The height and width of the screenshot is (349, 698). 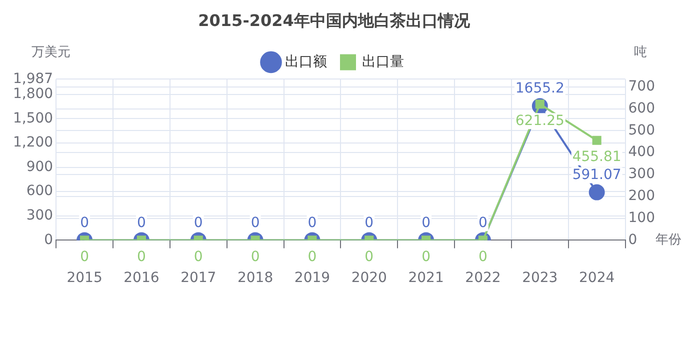 What do you see at coordinates (483, 278) in the screenshot?
I see `x-tick-label: 2022` at bounding box center [483, 278].